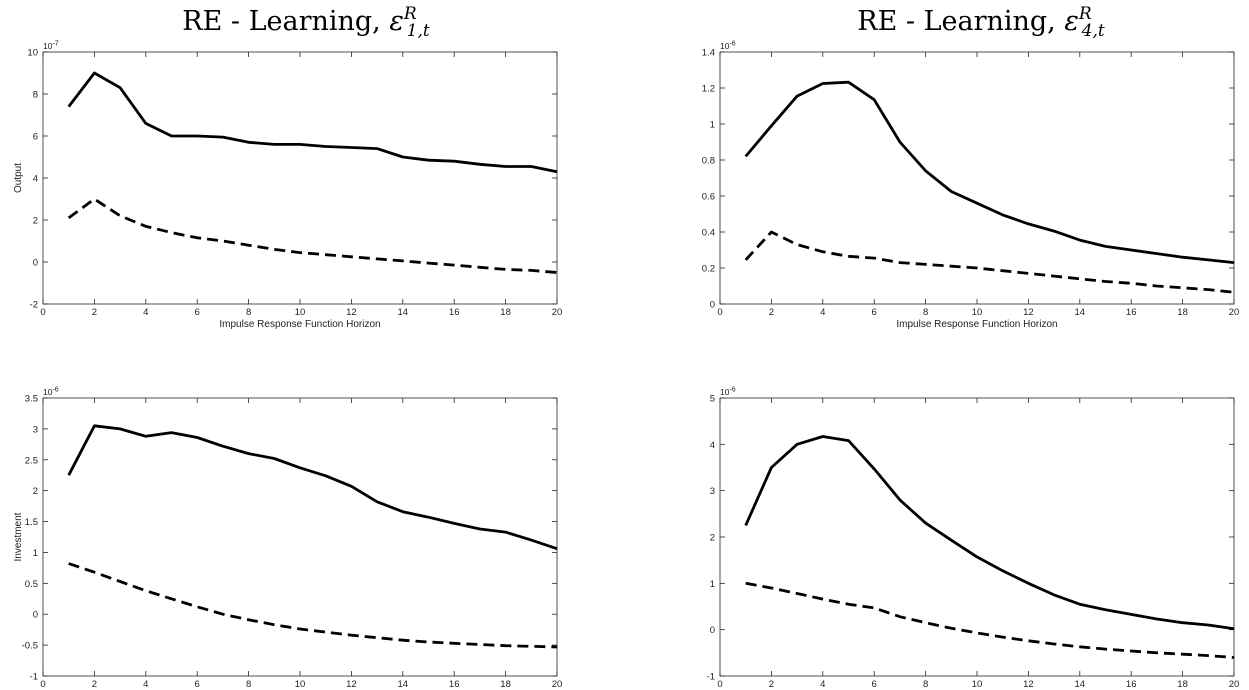 The height and width of the screenshot is (690, 1249). Describe the element at coordinates (418, 31) in the screenshot. I see `column-title-left-sub: 1,t` at that location.